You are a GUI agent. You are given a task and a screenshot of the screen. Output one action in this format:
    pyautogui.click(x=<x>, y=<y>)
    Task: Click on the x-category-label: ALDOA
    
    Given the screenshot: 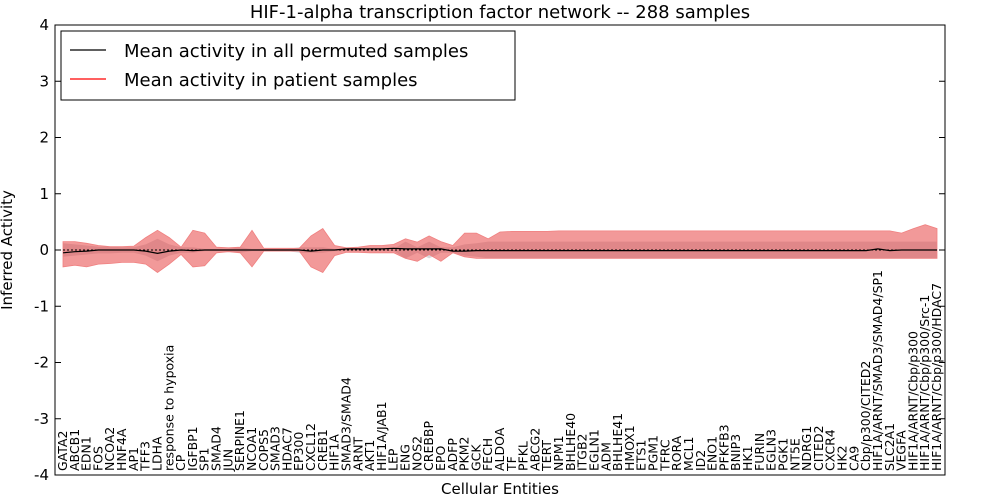 What is the action you would take?
    pyautogui.click(x=499, y=449)
    